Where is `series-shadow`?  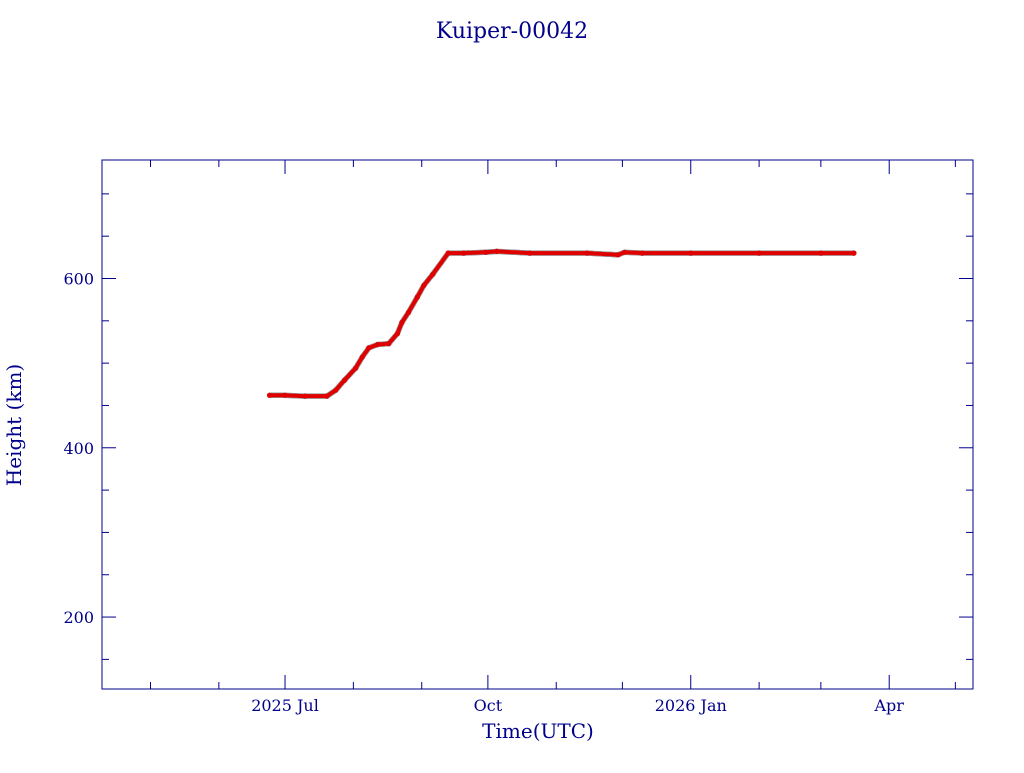 series-shadow is located at coordinates (561, 323).